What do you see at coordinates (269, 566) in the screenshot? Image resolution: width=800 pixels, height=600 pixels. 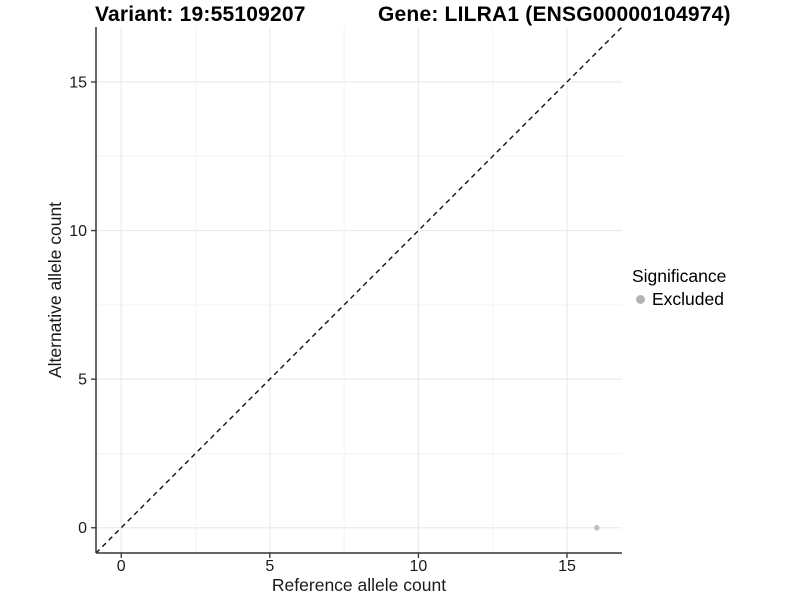 I see `x-tick-label: 5` at bounding box center [269, 566].